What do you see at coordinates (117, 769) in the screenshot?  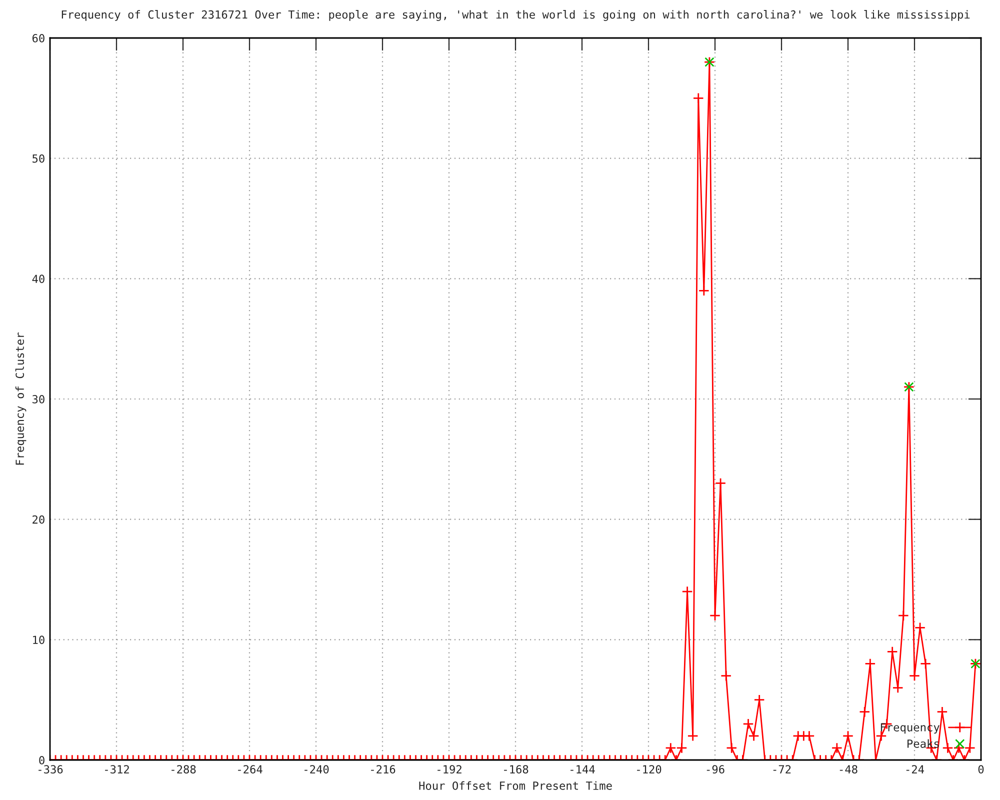 I see `x-tick-label: -312` at bounding box center [117, 769].